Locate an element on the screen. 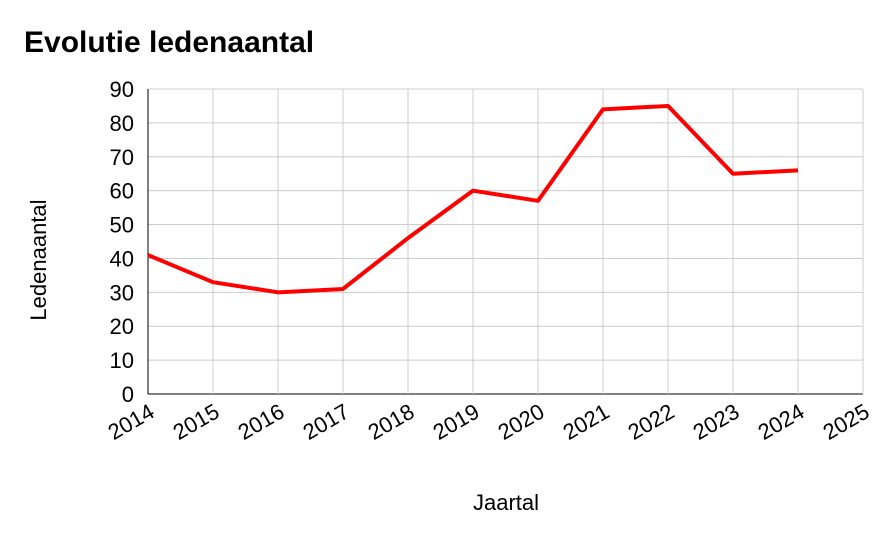  y-tick-label: 30 is located at coordinates (122, 292).